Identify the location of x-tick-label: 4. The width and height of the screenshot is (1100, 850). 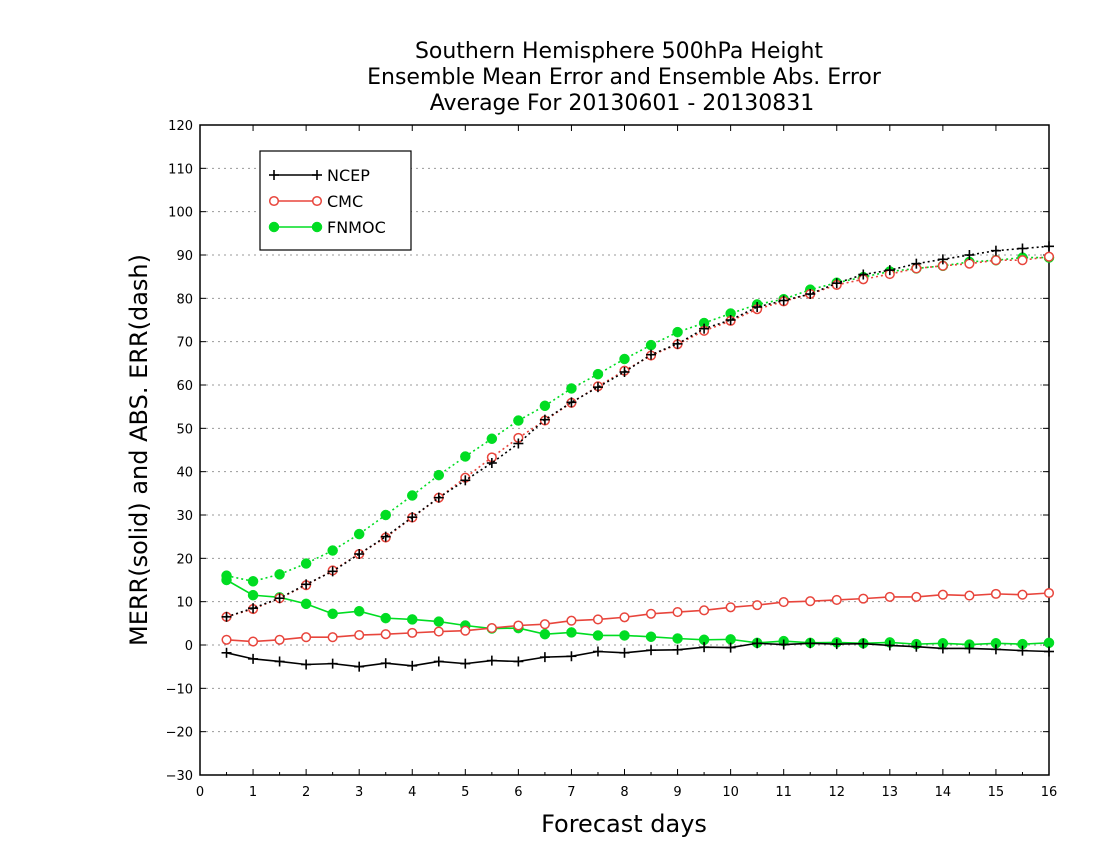
(412, 792).